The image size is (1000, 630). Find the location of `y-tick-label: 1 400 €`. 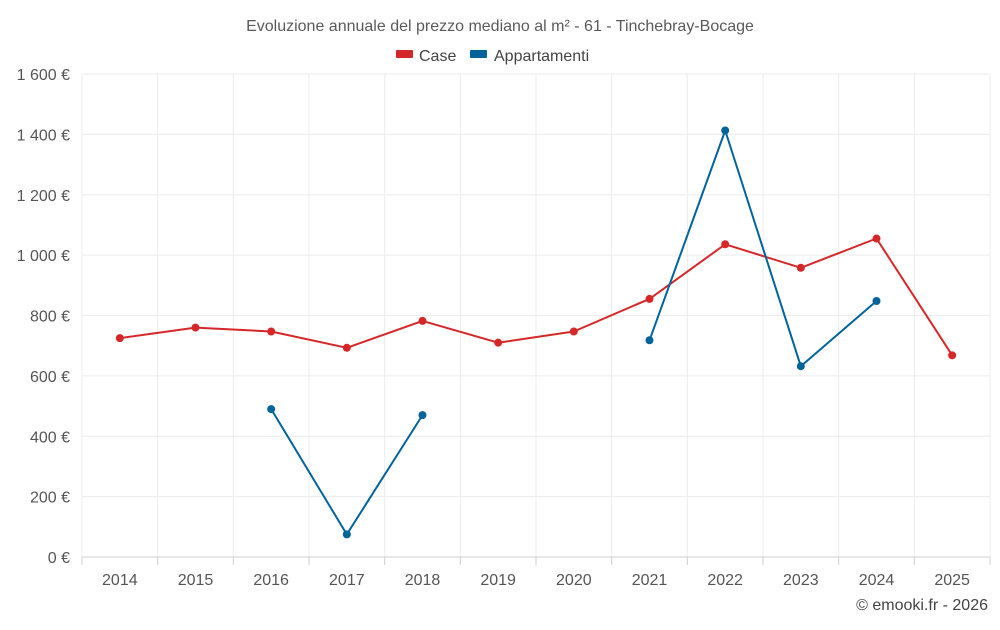

y-tick-label: 1 400 € is located at coordinates (43, 135).